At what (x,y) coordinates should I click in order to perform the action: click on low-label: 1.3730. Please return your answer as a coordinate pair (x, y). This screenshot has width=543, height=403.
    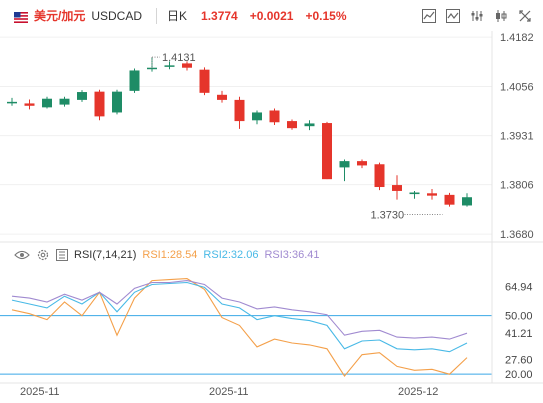
    Looking at the image, I should click on (388, 215).